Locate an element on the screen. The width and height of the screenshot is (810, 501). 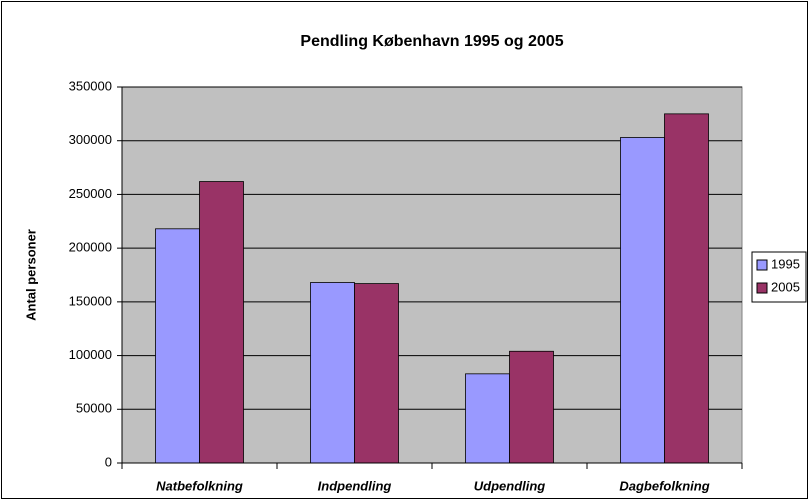
y-tick-label: 200000 is located at coordinates (90, 247).